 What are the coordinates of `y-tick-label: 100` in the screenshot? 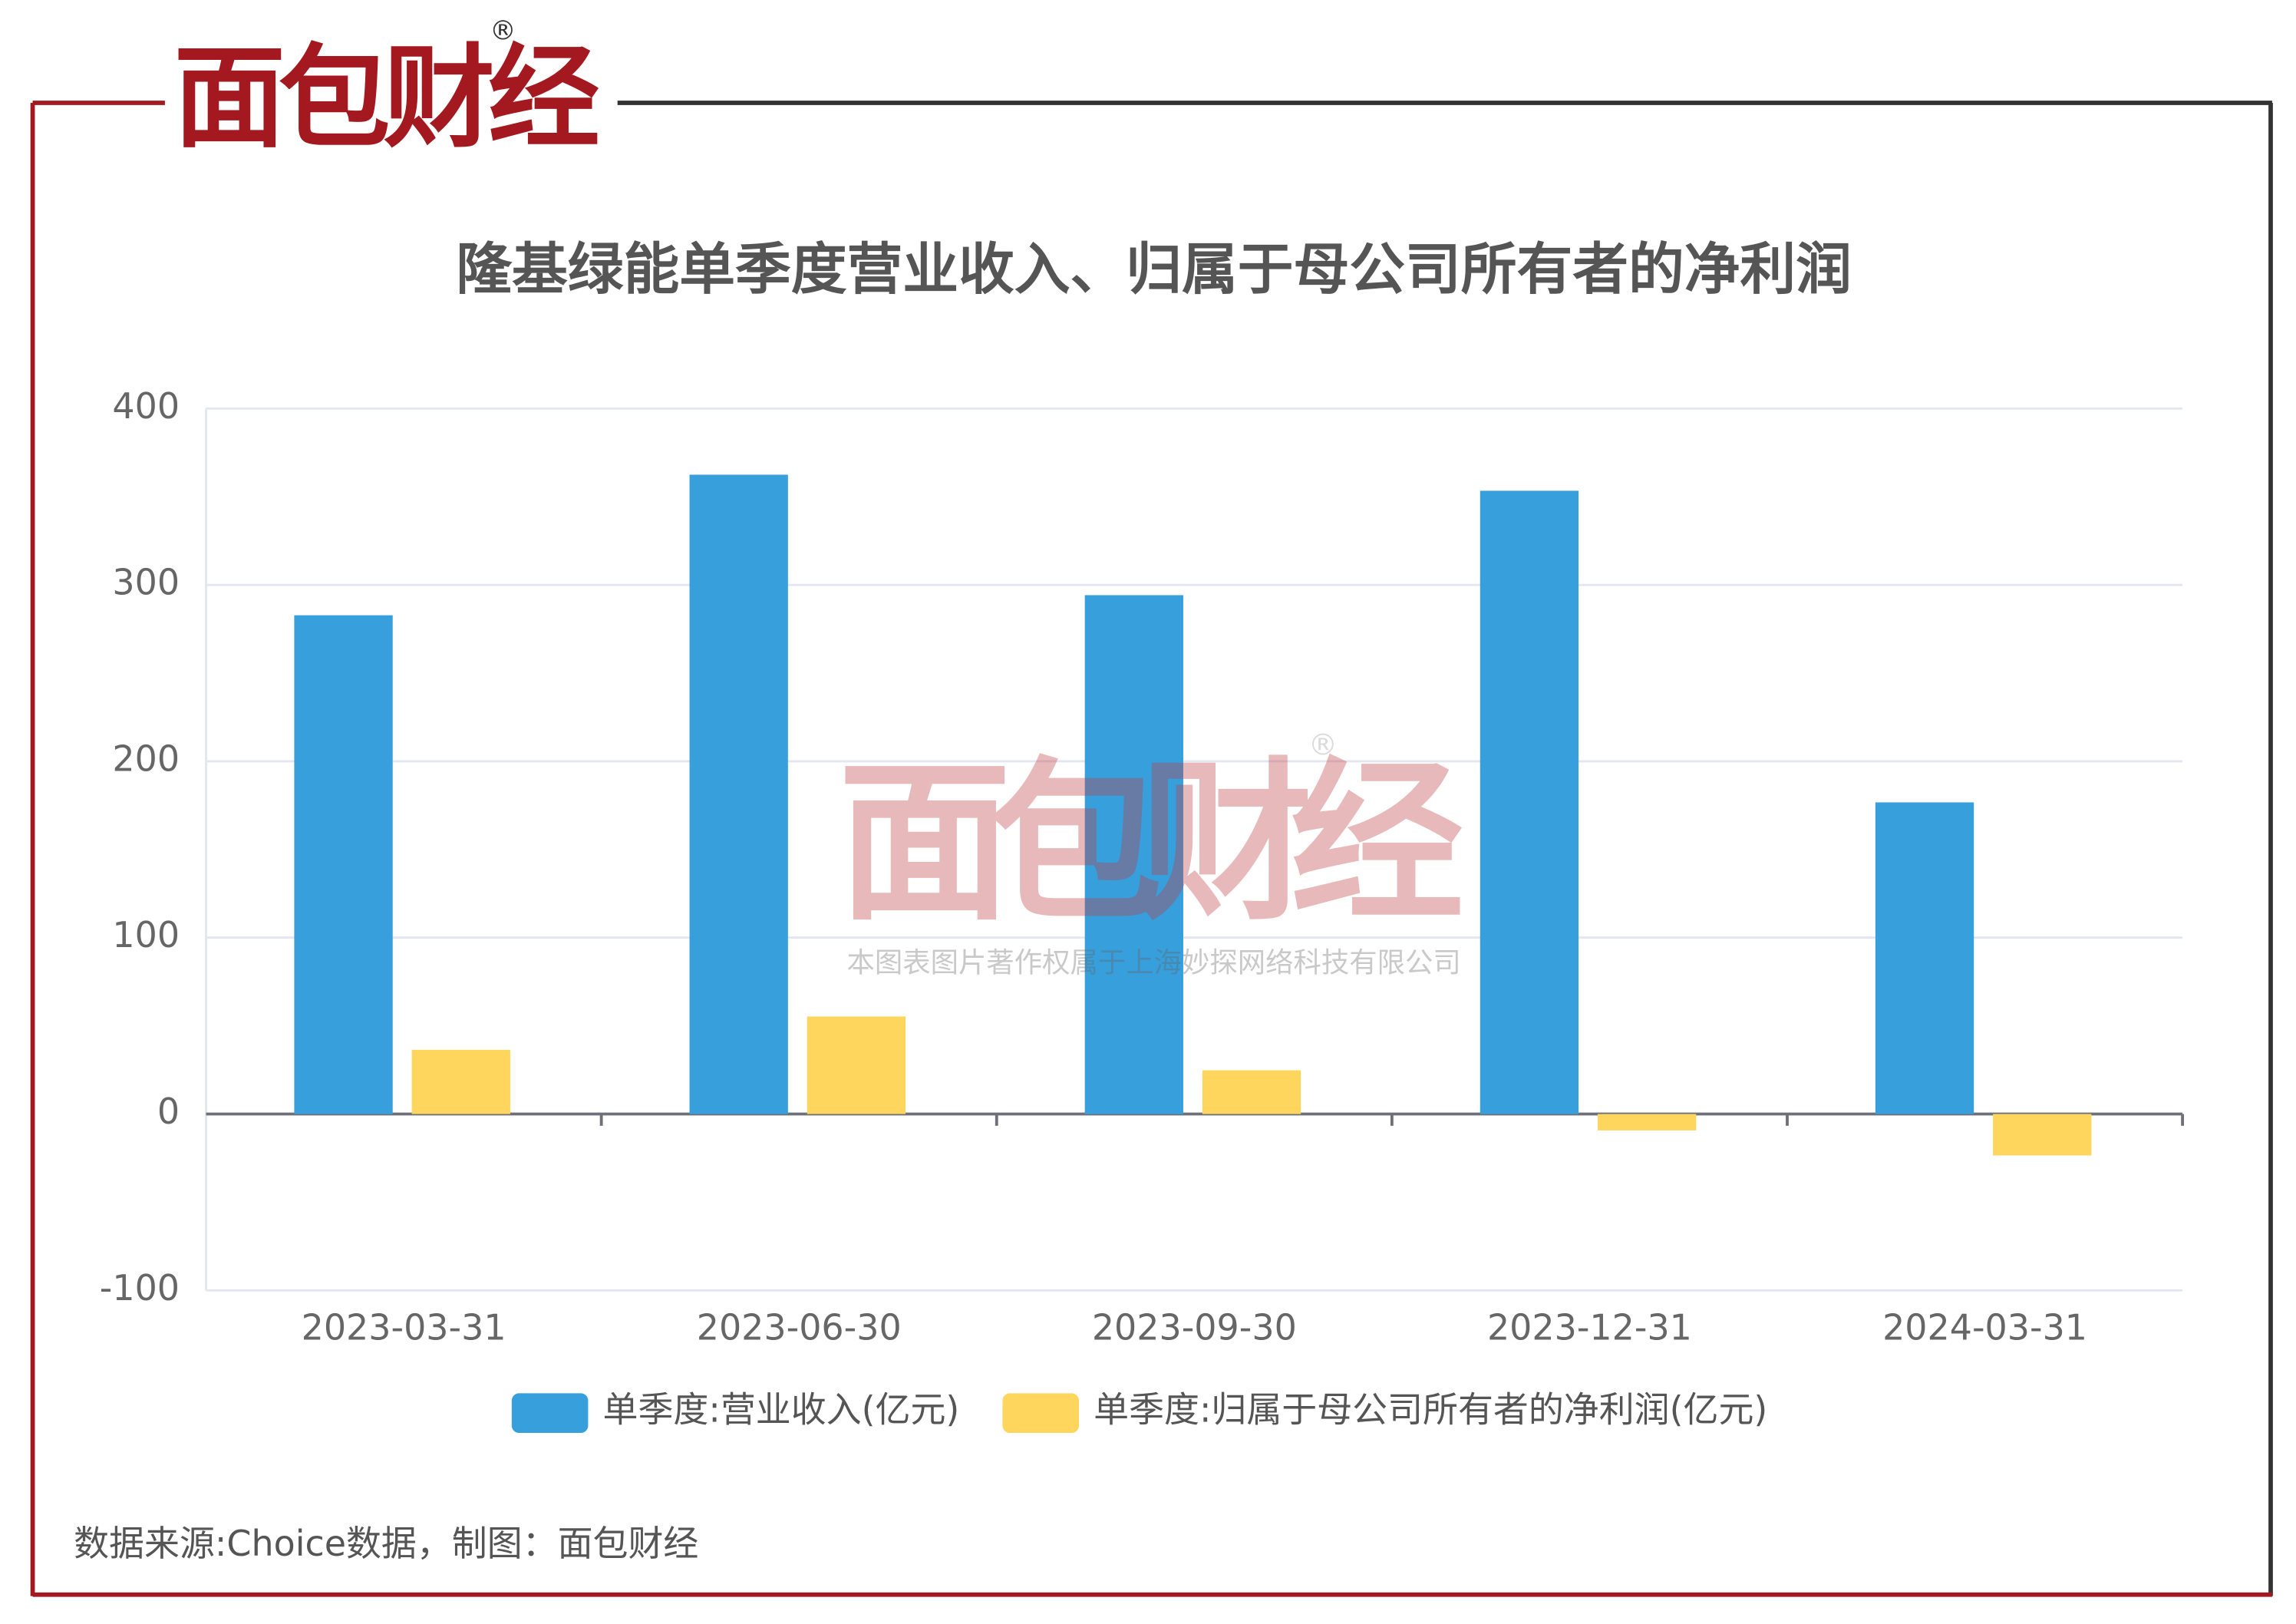 It's located at (146, 935).